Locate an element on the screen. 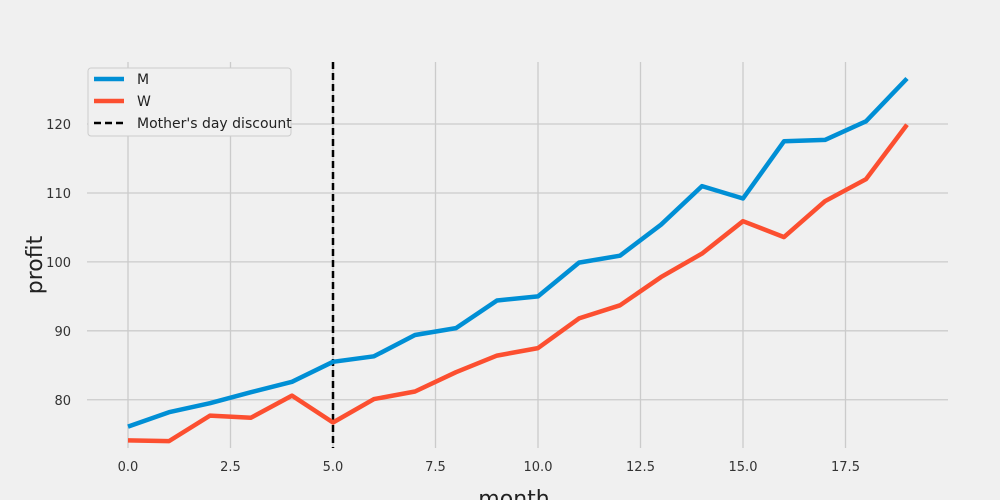  x-tick-label: 0.0 is located at coordinates (128, 467).